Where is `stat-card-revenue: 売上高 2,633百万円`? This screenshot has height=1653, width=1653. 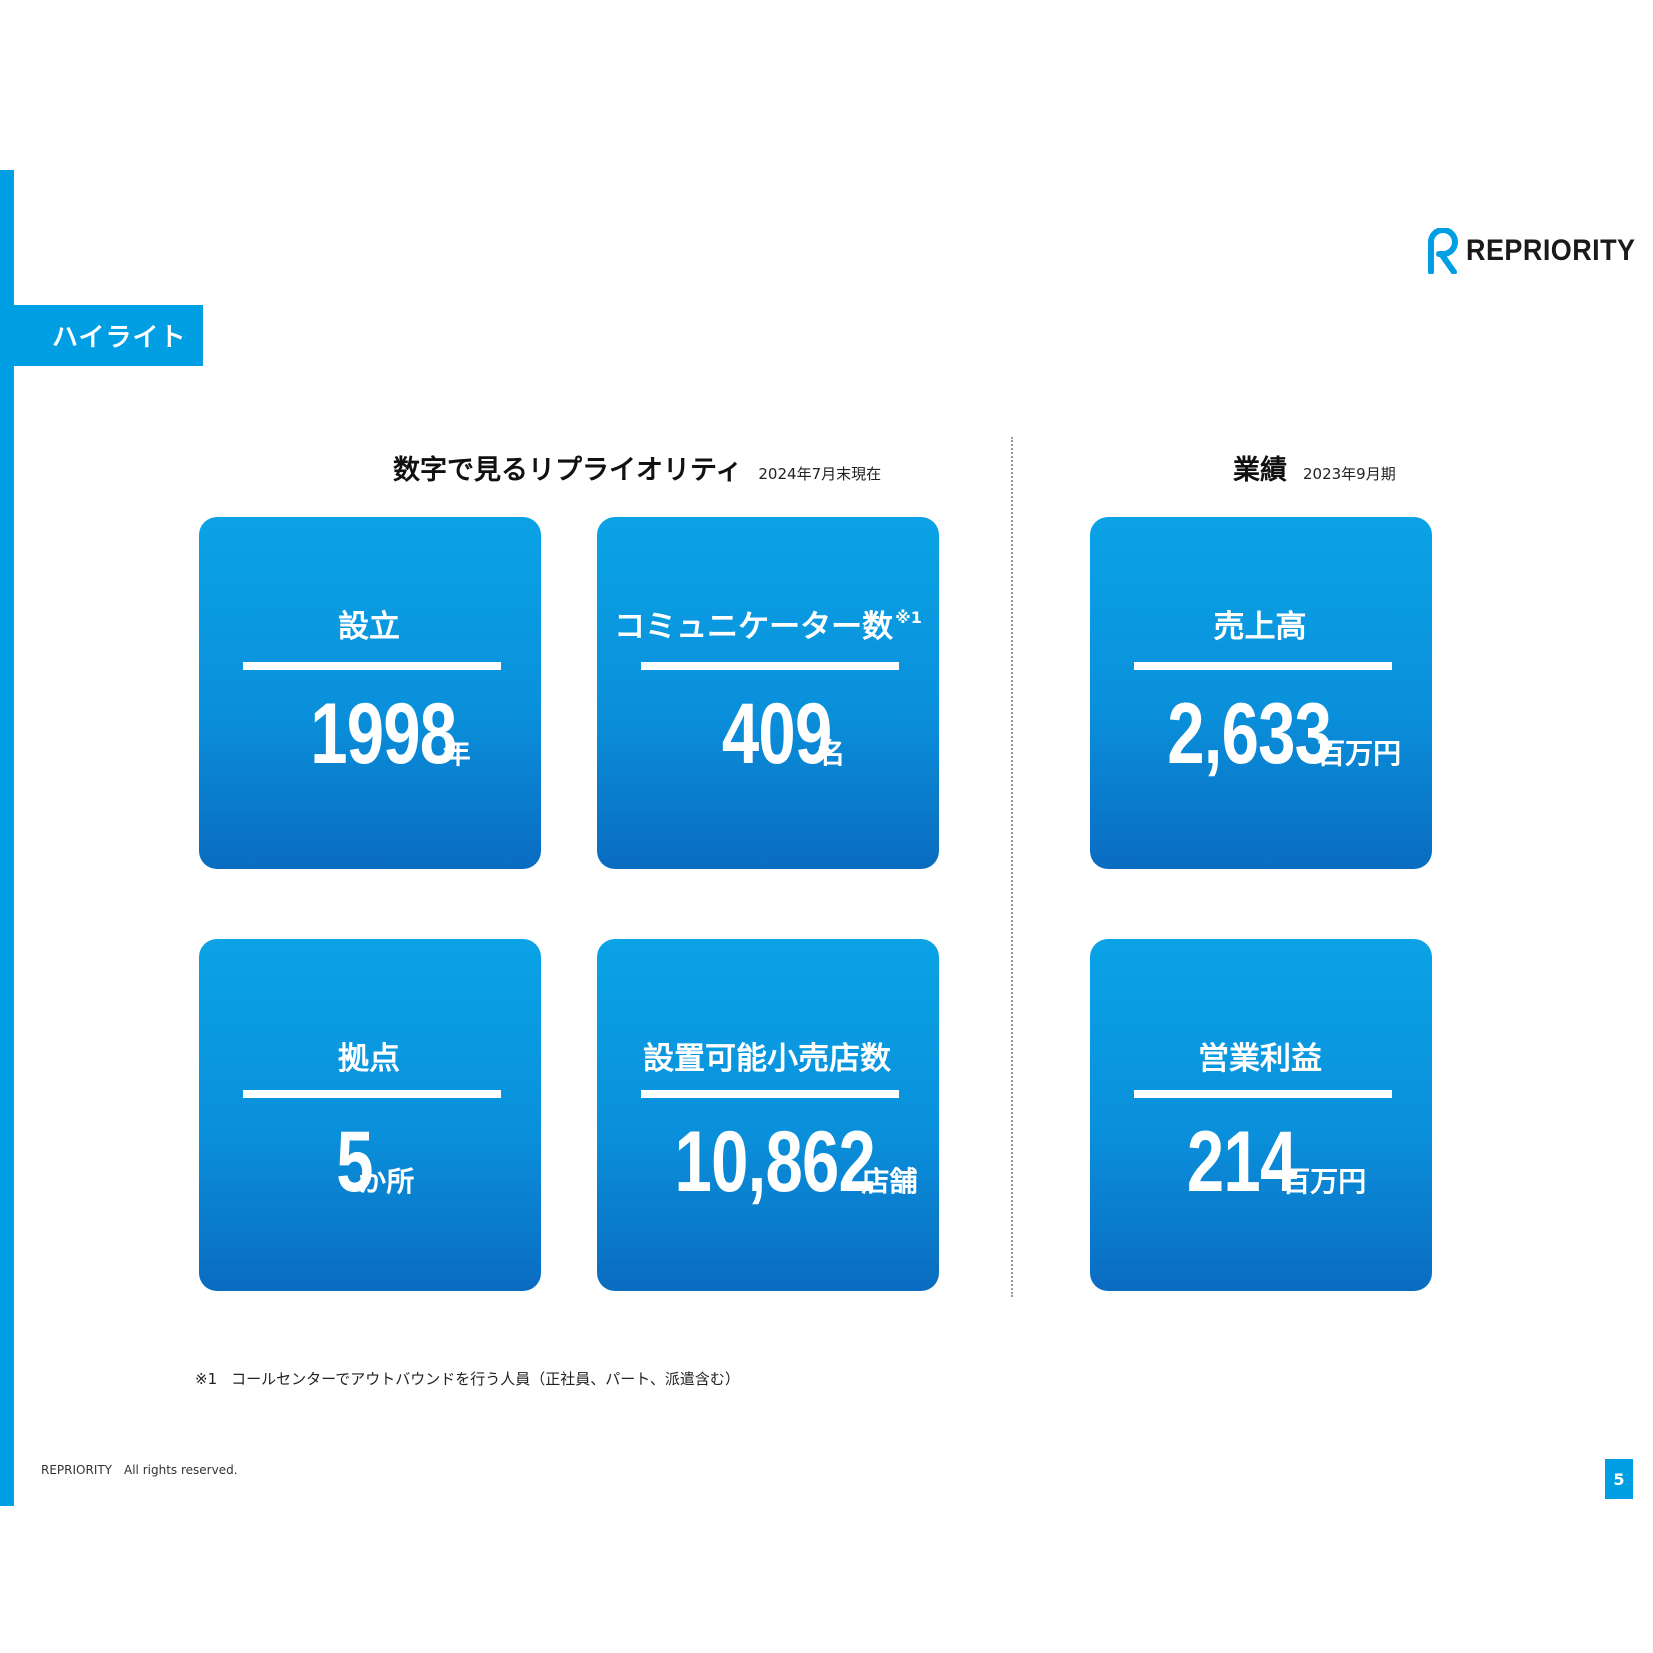 stat-card-revenue: 売上高 2,633百万円 is located at coordinates (1261, 693).